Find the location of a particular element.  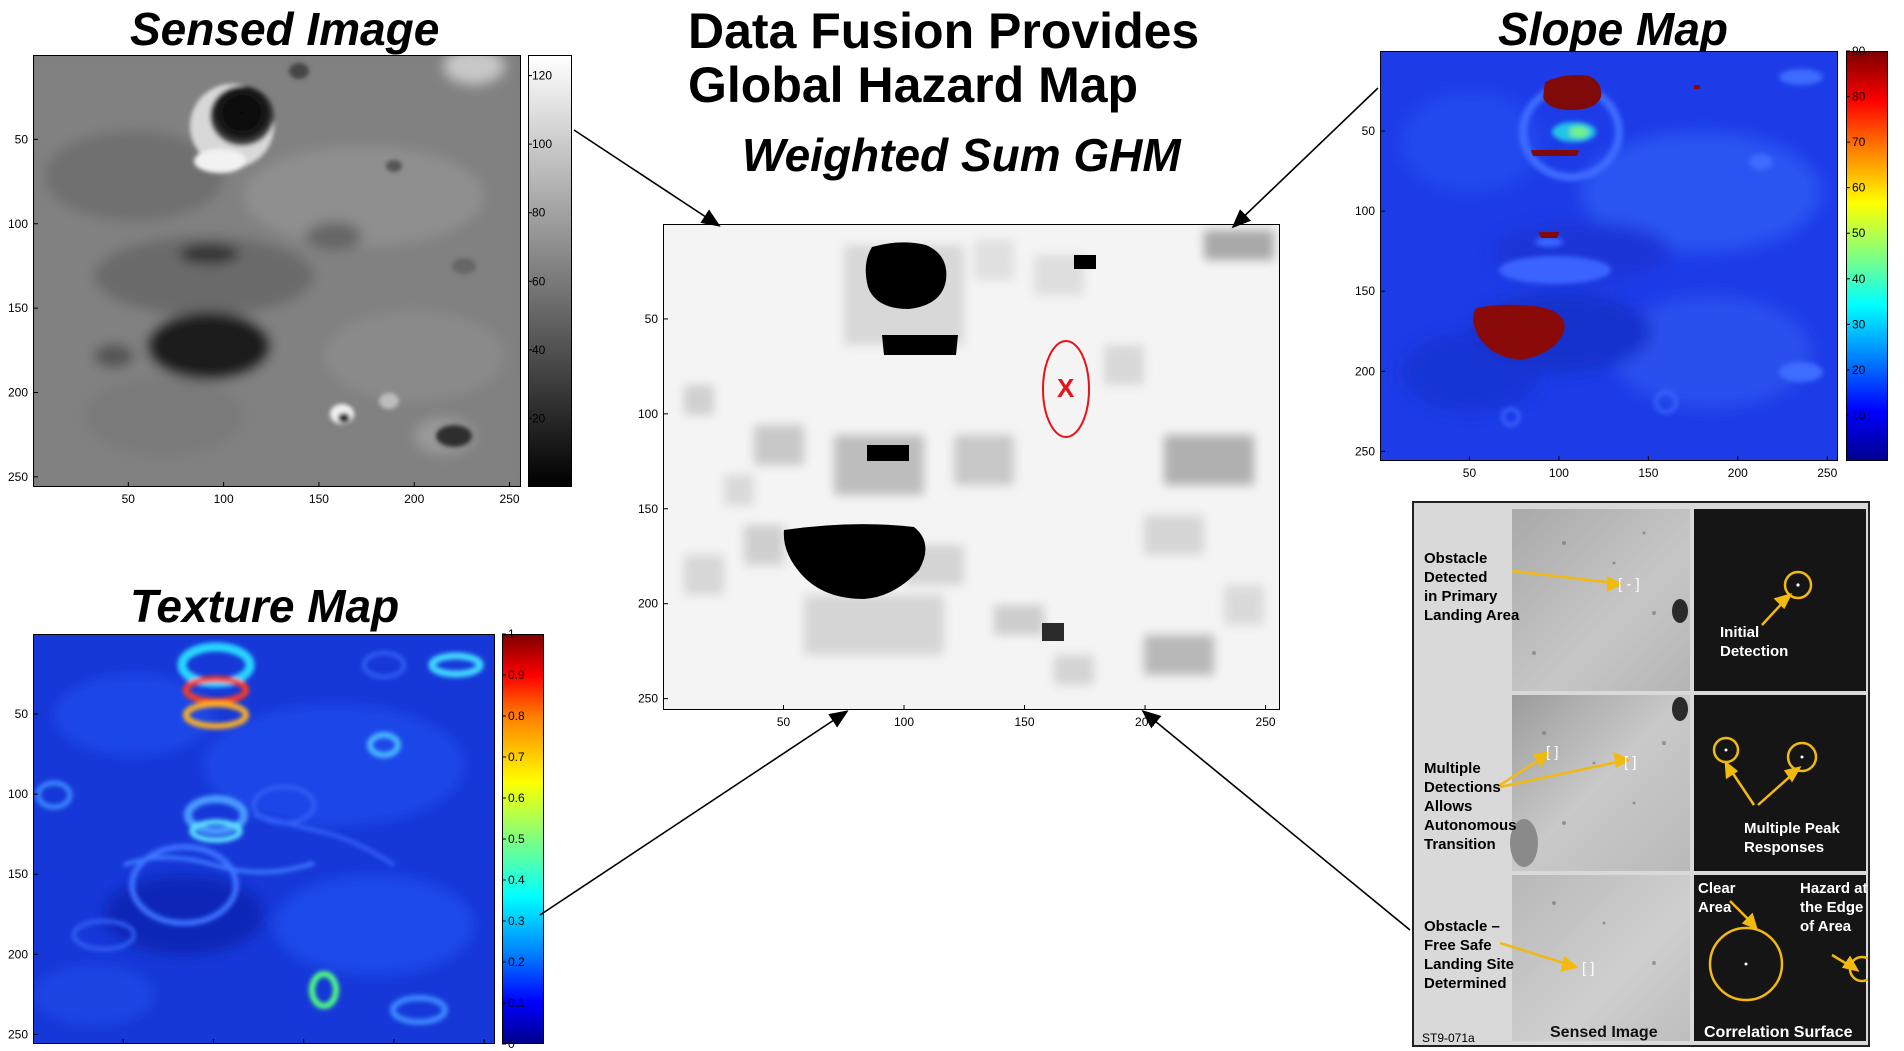

slope-map-colorbar is located at coordinates (1867, 256).